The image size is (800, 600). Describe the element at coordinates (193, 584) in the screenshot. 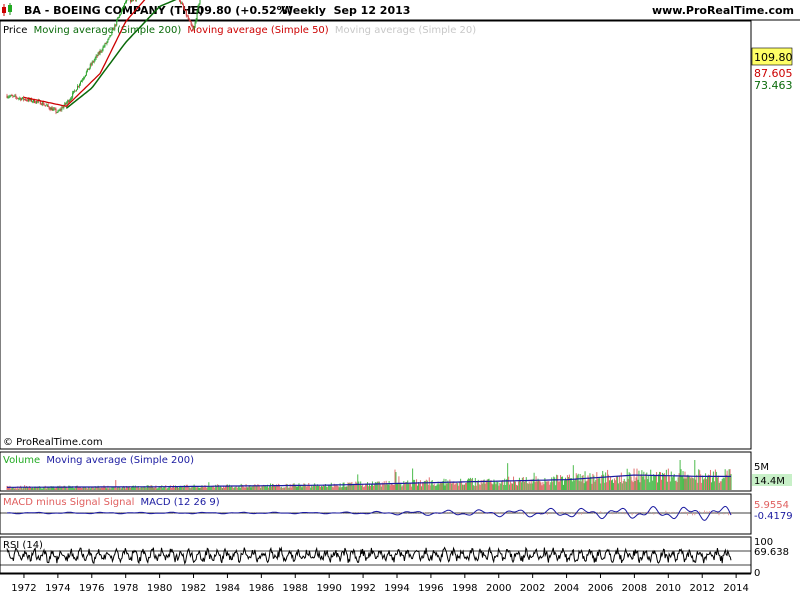

I see `x-tick: 1982` at that location.